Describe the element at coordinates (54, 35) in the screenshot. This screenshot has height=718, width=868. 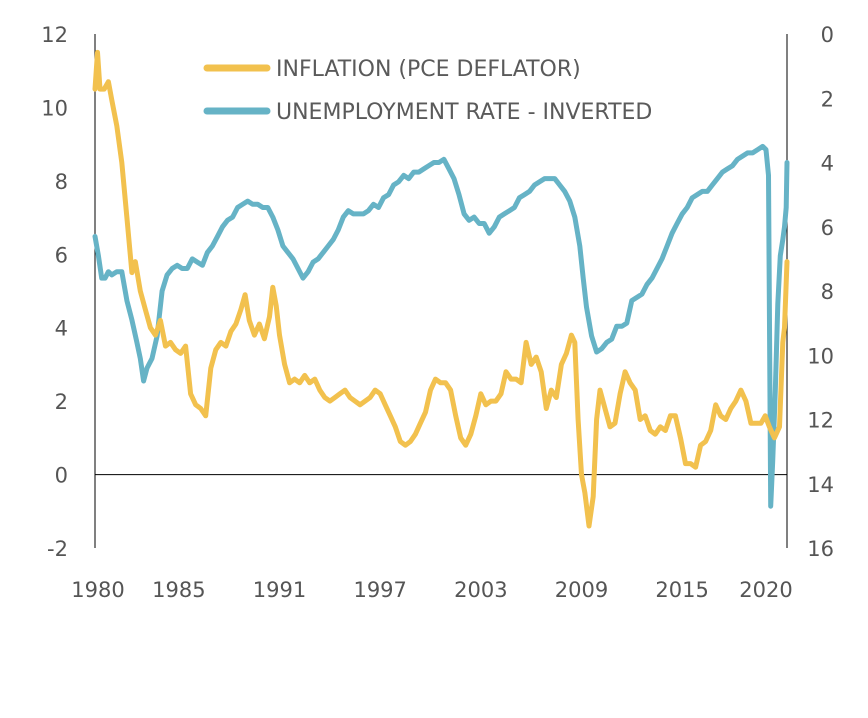
I see `left-tick-label: 12` at that location.